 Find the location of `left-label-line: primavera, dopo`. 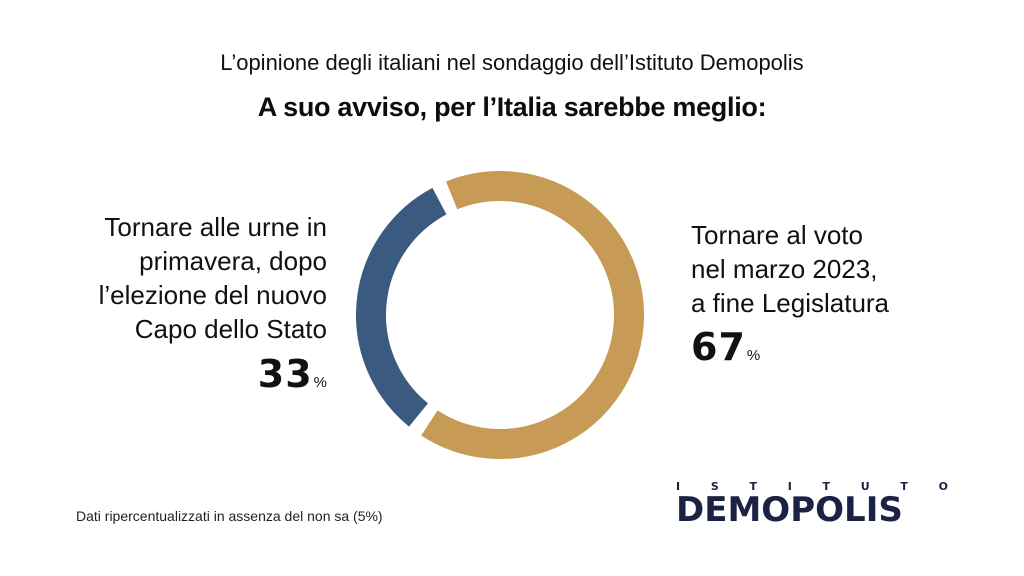

left-label-line: primavera, dopo is located at coordinates (233, 261).